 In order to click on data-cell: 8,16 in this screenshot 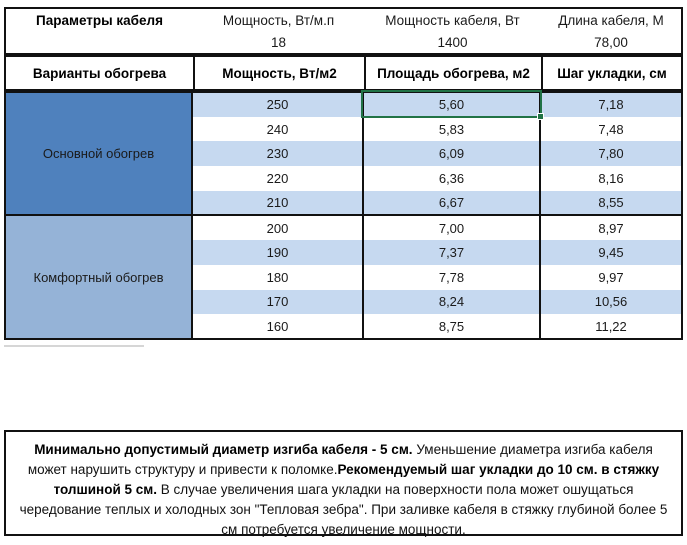, I will do `click(610, 178)`.